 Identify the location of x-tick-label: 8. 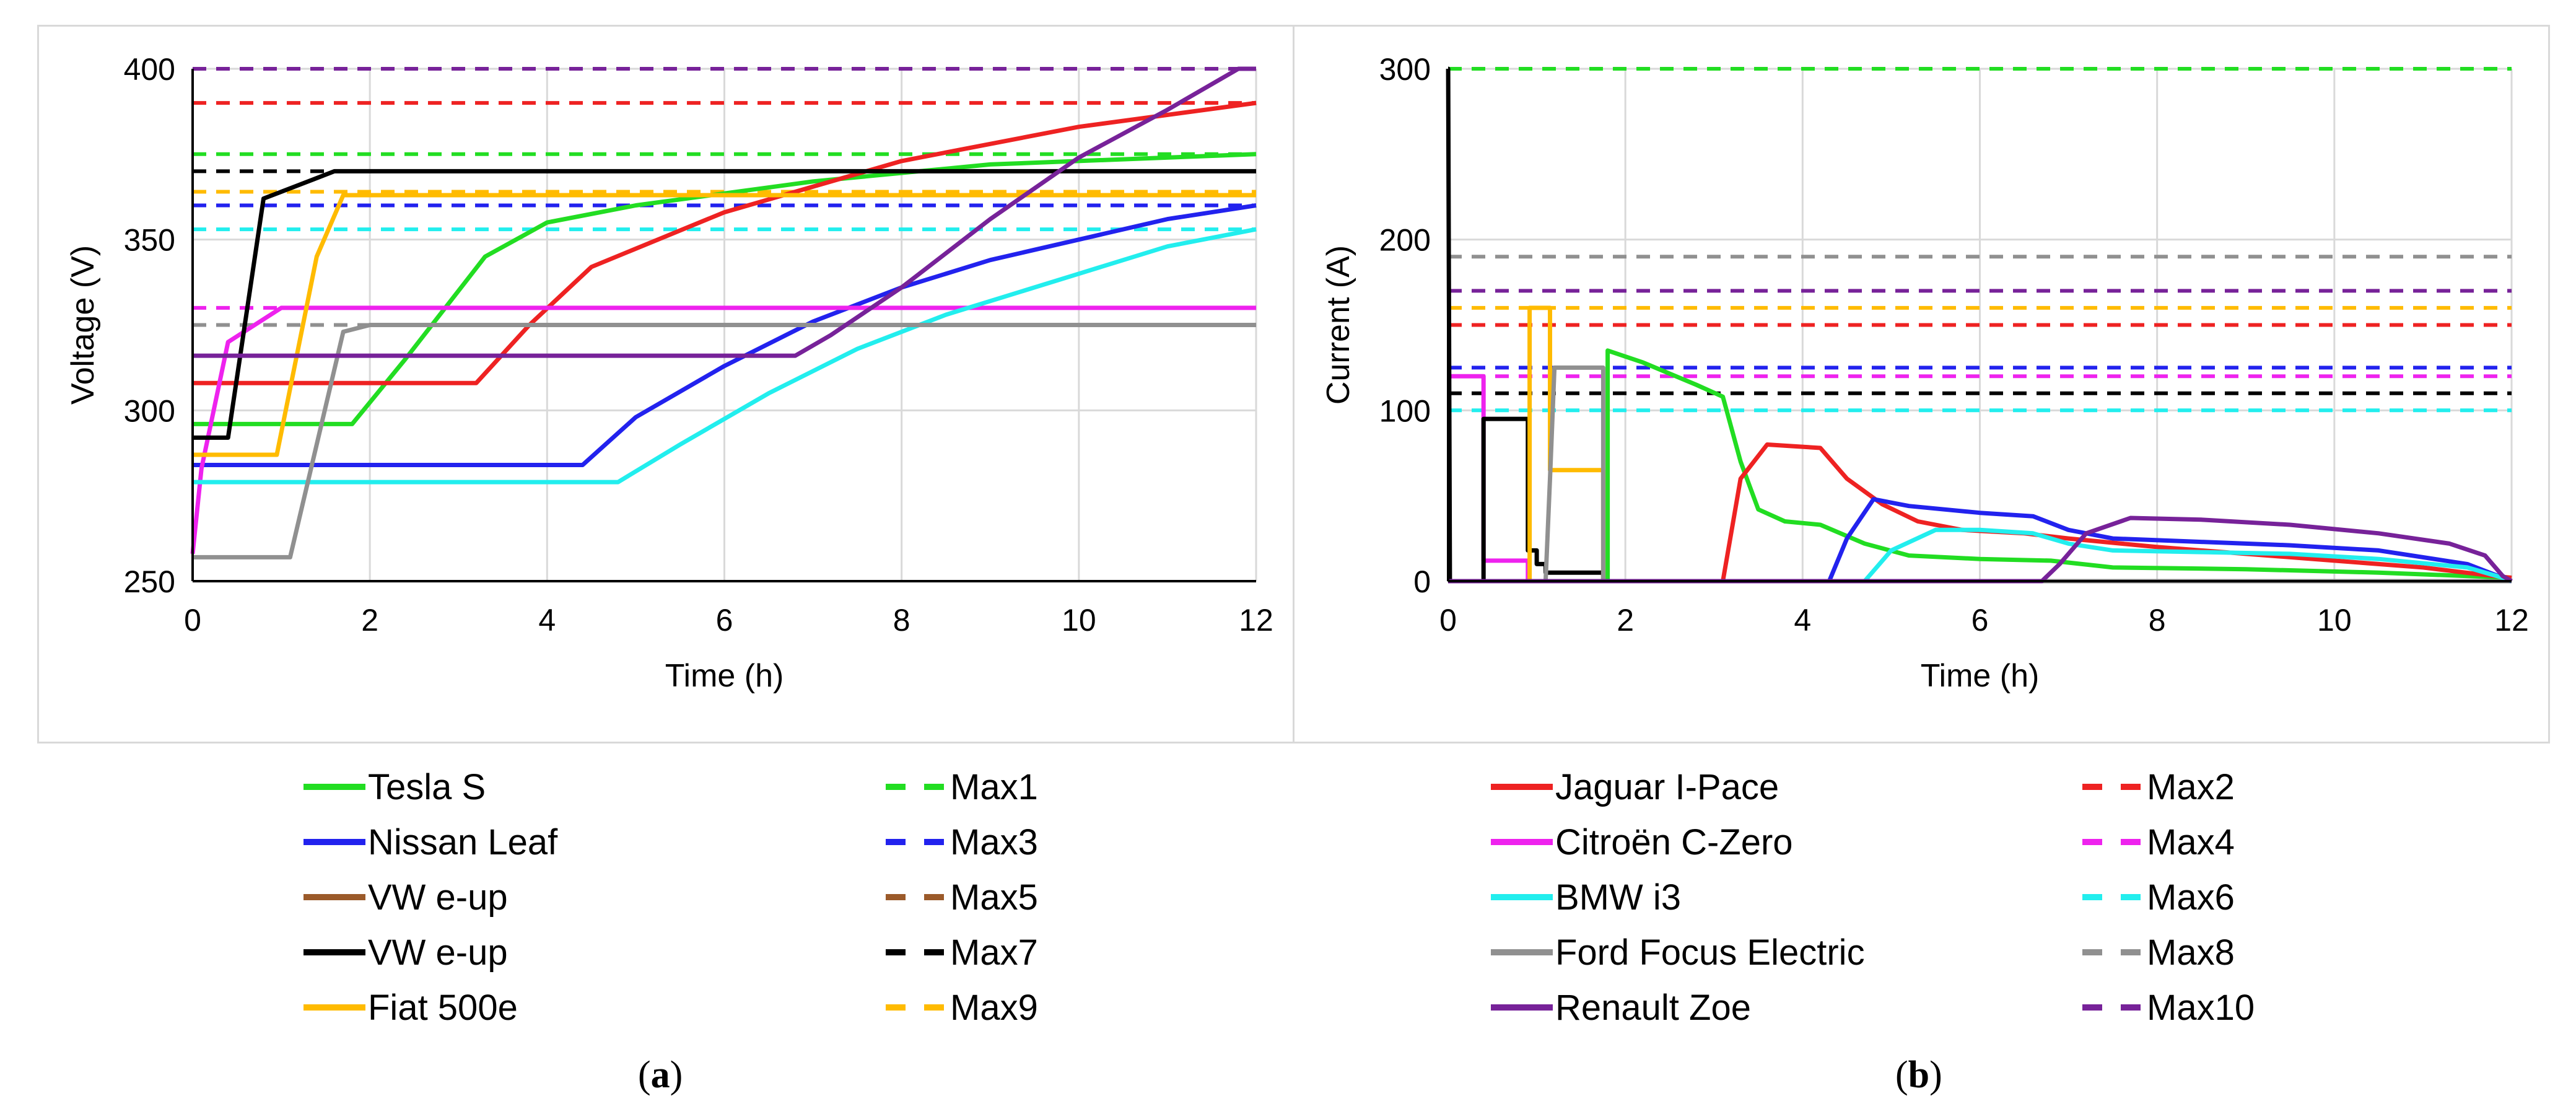
(901, 620).